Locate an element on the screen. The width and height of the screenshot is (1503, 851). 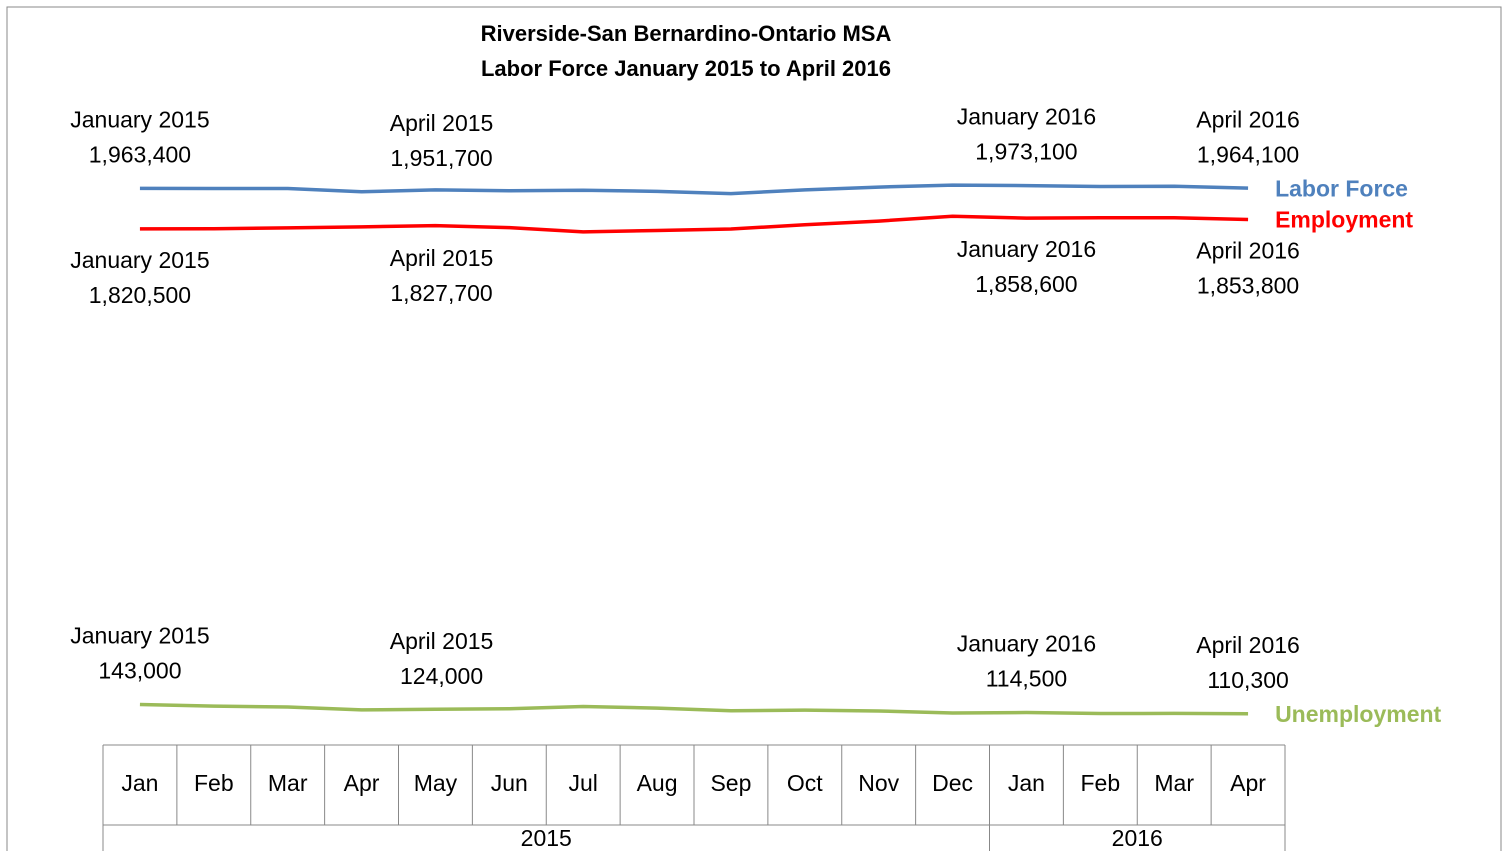
data-label: 1,827,700 is located at coordinates (441, 293).